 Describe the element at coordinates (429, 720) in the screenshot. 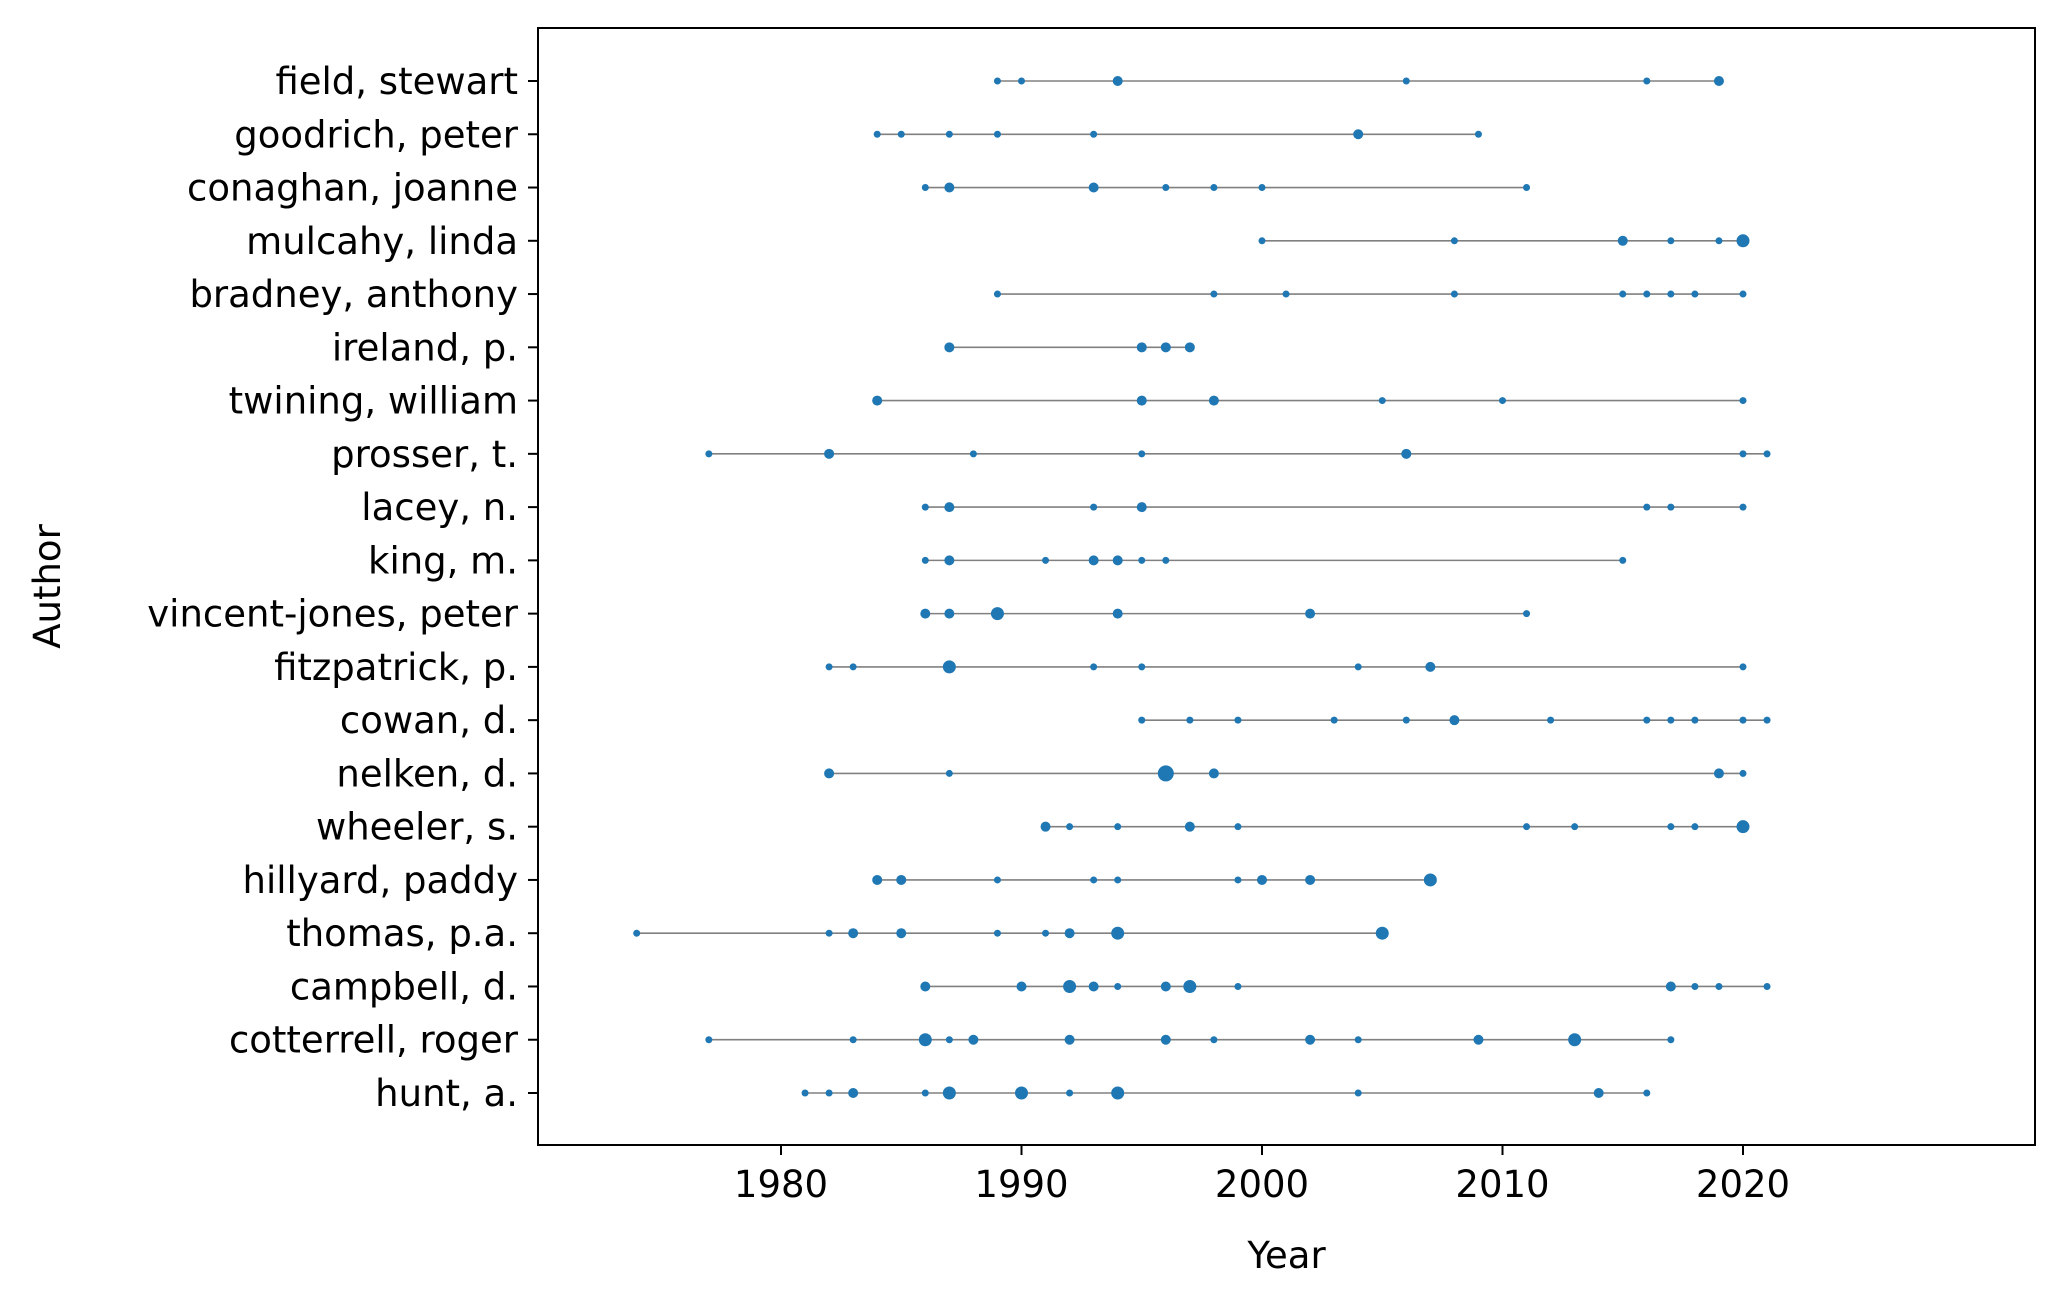

I see `y-tick-label: cowan, d.` at that location.